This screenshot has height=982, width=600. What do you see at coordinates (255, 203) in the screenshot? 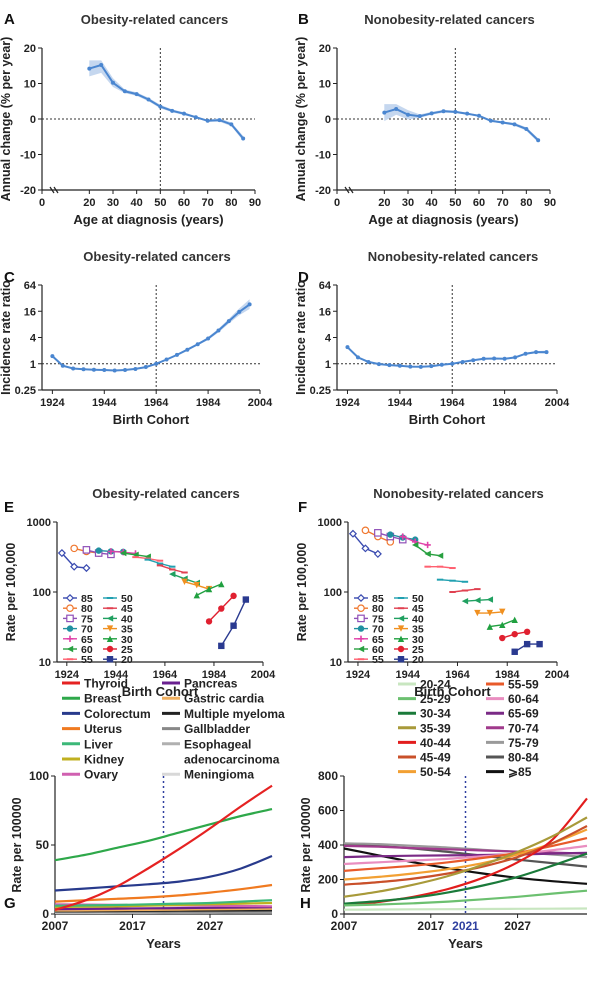
I see `x-tick-label: 90` at bounding box center [255, 203].